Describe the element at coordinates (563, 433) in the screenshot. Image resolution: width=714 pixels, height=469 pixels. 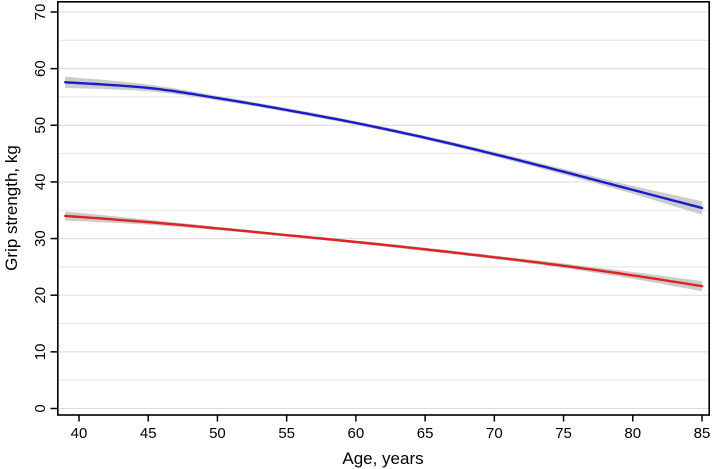
I see `x-tick-label: 75` at that location.